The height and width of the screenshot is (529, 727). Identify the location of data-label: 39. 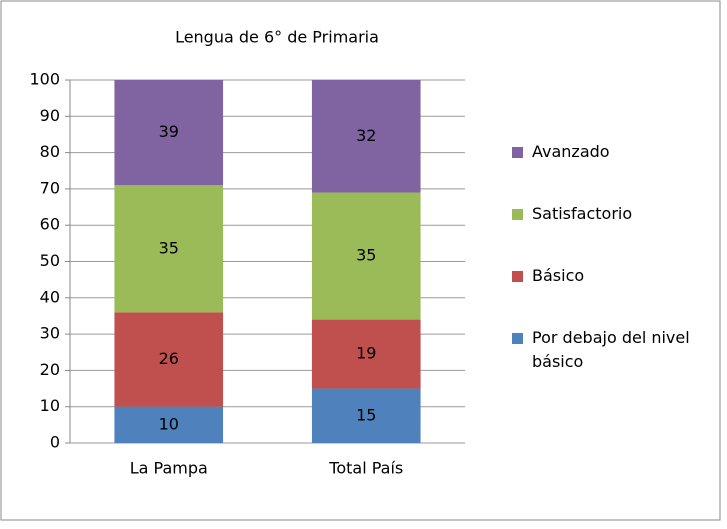
(169, 131).